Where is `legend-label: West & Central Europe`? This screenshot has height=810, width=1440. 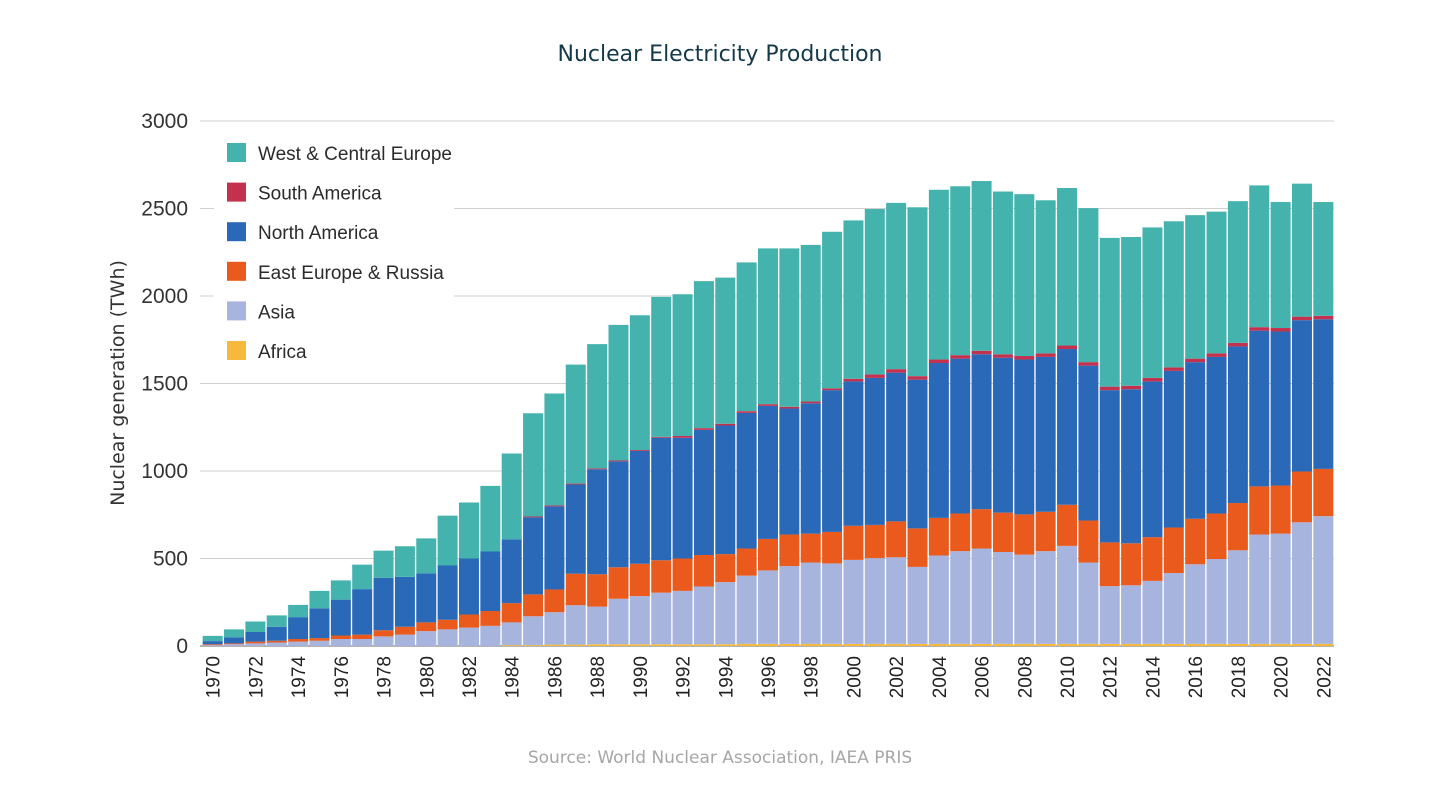 legend-label: West & Central Europe is located at coordinates (355, 154).